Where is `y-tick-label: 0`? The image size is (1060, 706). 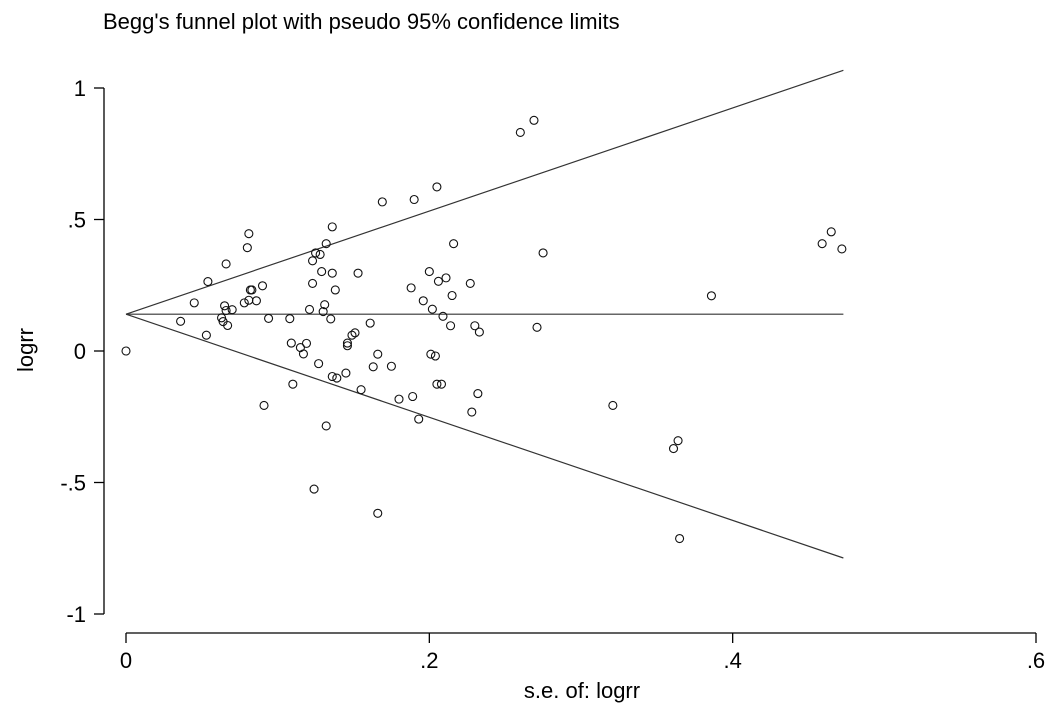 y-tick-label: 0 is located at coordinates (80, 351).